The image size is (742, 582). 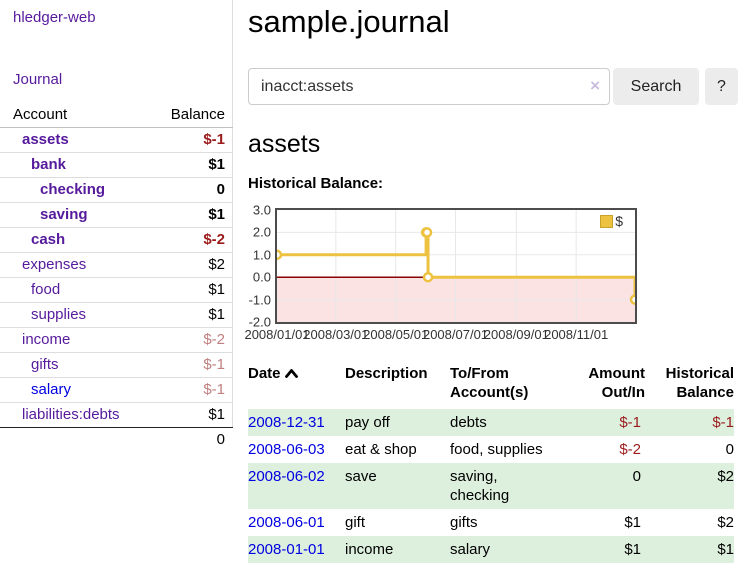 I want to click on account-link-saving: saving, so click(x=64, y=214).